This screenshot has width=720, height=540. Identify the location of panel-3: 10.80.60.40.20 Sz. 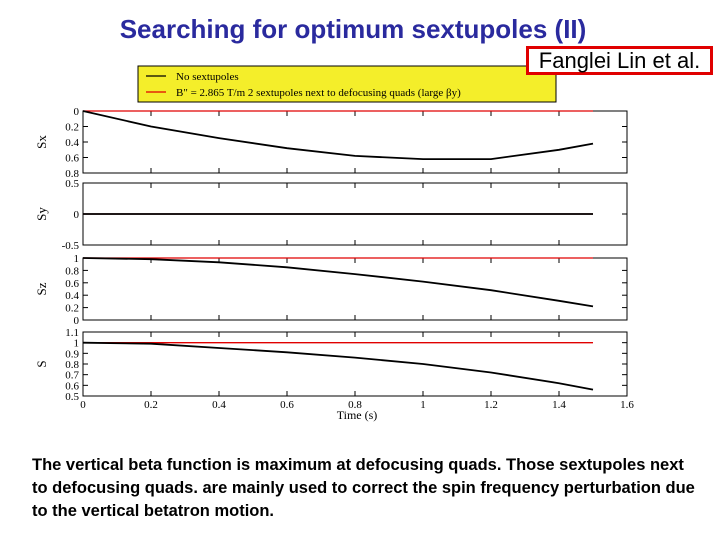
(331, 290).